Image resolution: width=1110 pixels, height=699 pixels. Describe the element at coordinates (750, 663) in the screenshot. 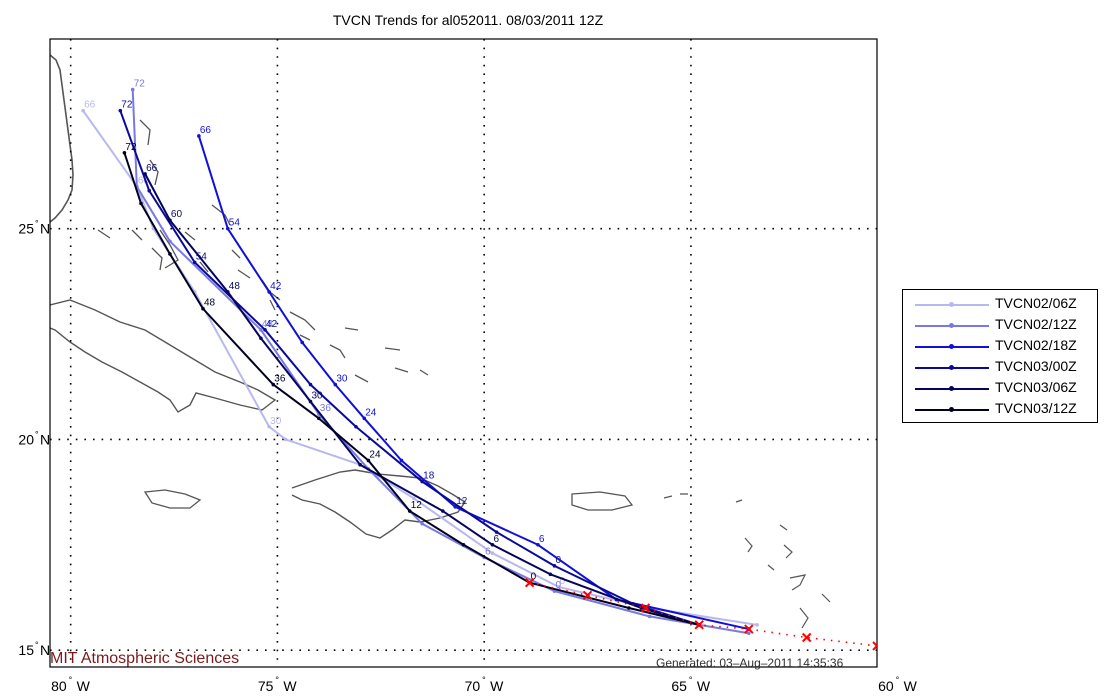

I see `generated-timestamp: Generated: 03–Aug–2011 14:35:36` at that location.